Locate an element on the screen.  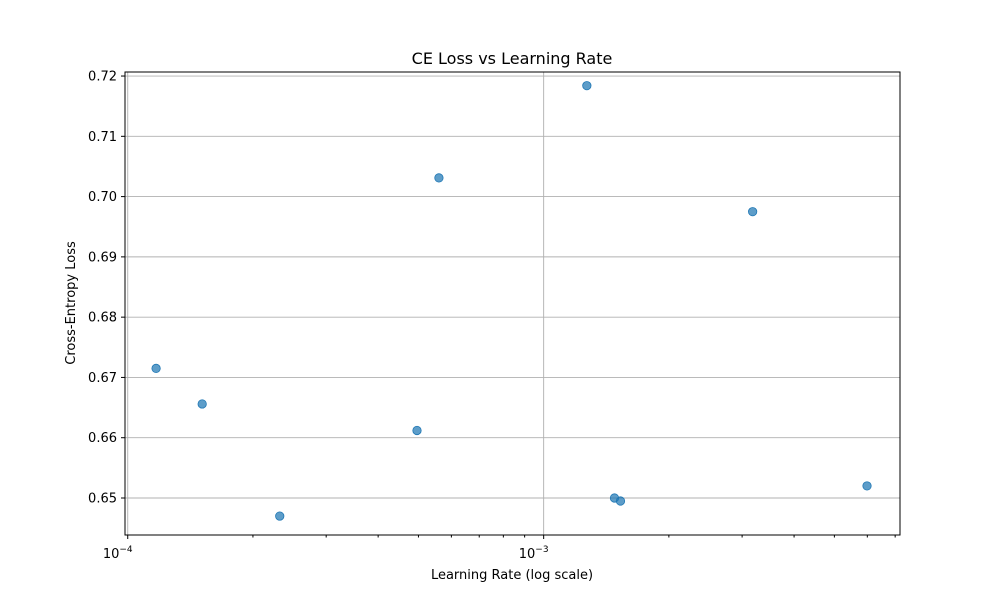
y-tick-label: 0.68 is located at coordinates (102, 318).